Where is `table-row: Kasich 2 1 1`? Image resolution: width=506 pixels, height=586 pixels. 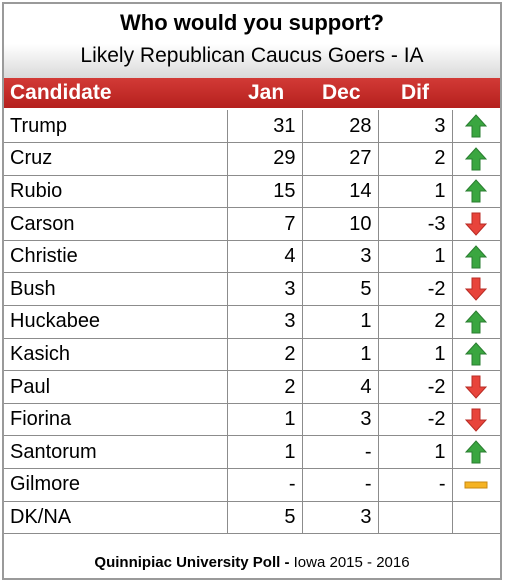
table-row: Kasich 2 1 1 is located at coordinates (252, 355).